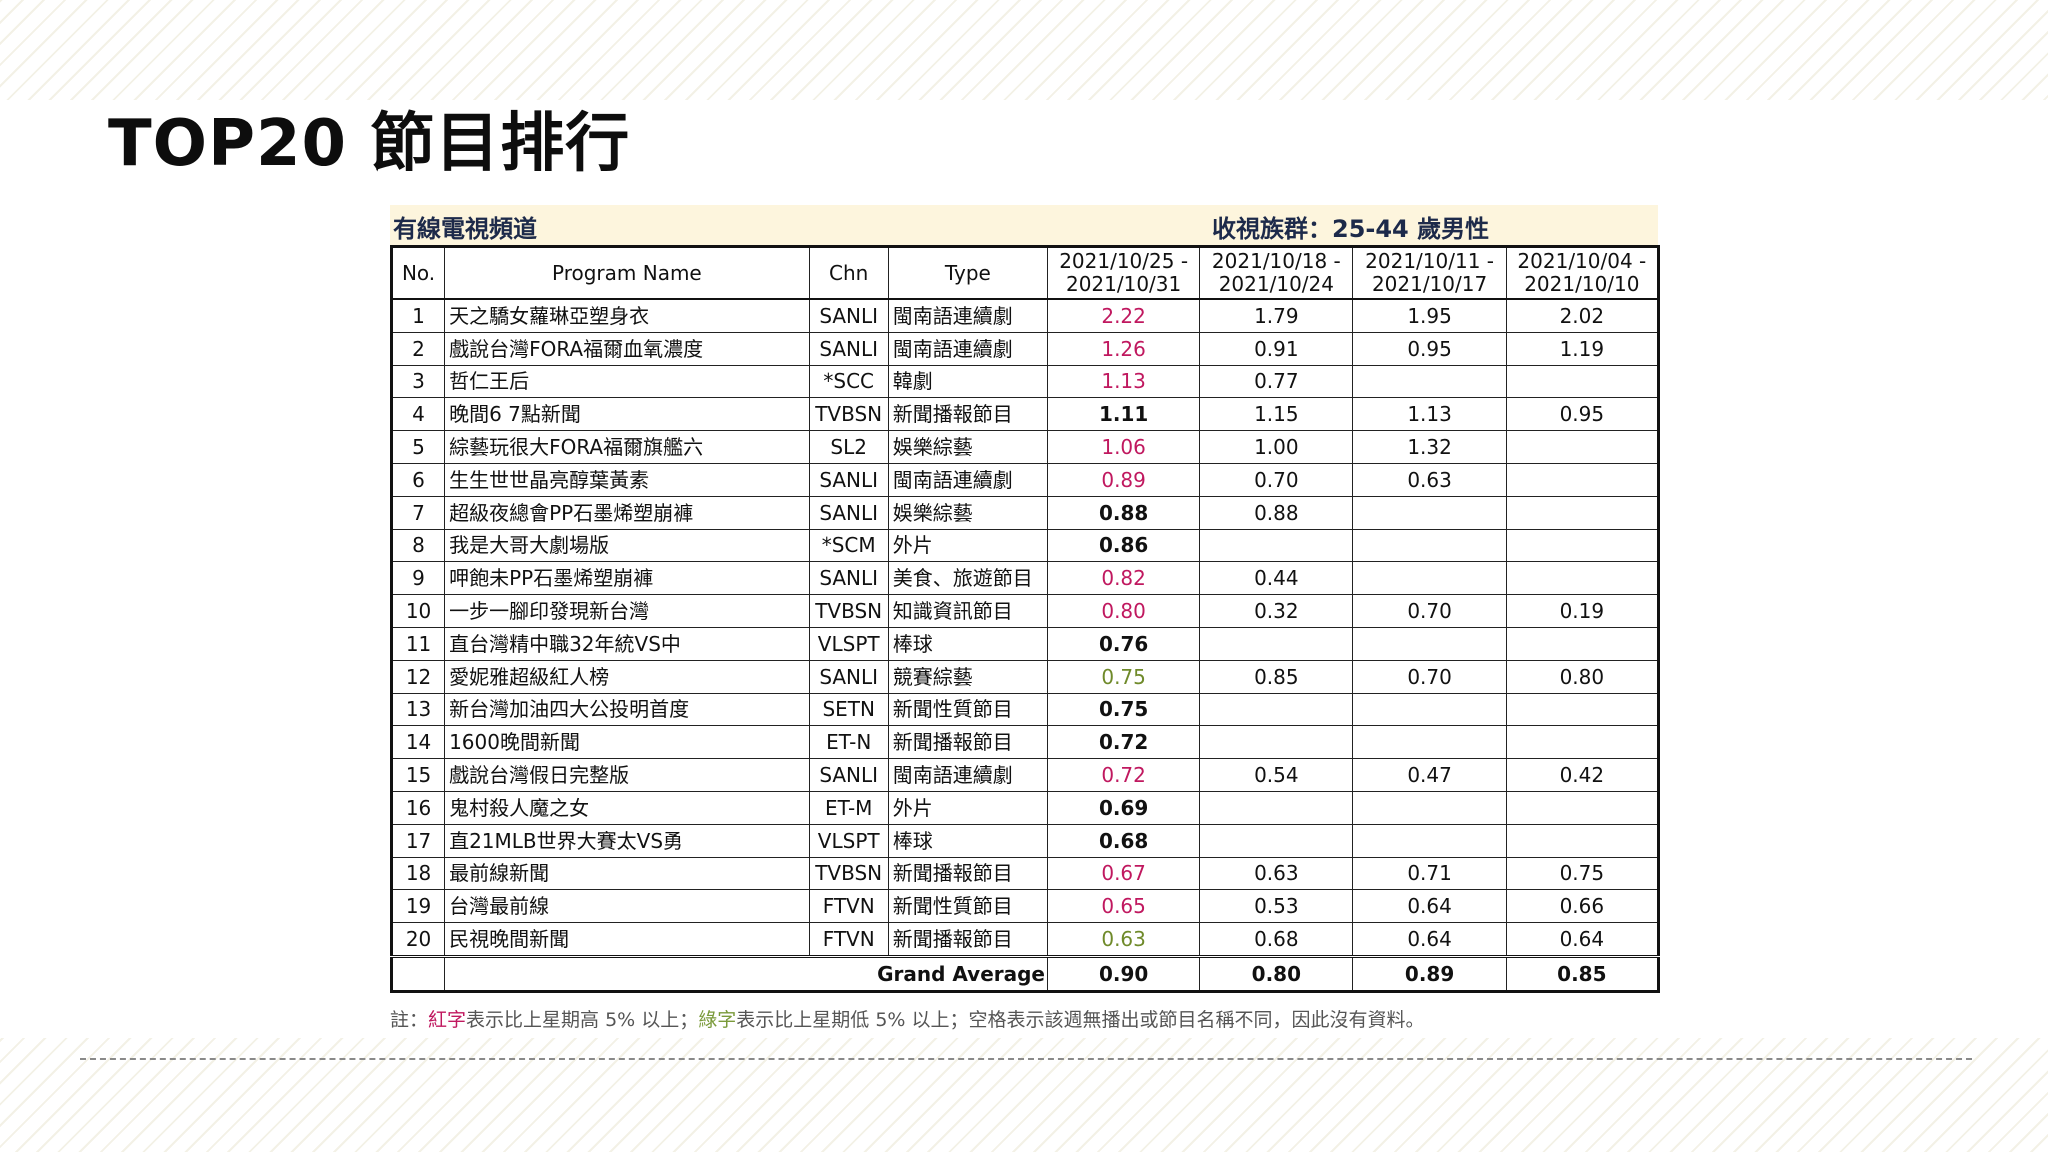  Describe the element at coordinates (627, 273) in the screenshot. I see `col-header-program-name: Program Name` at that location.